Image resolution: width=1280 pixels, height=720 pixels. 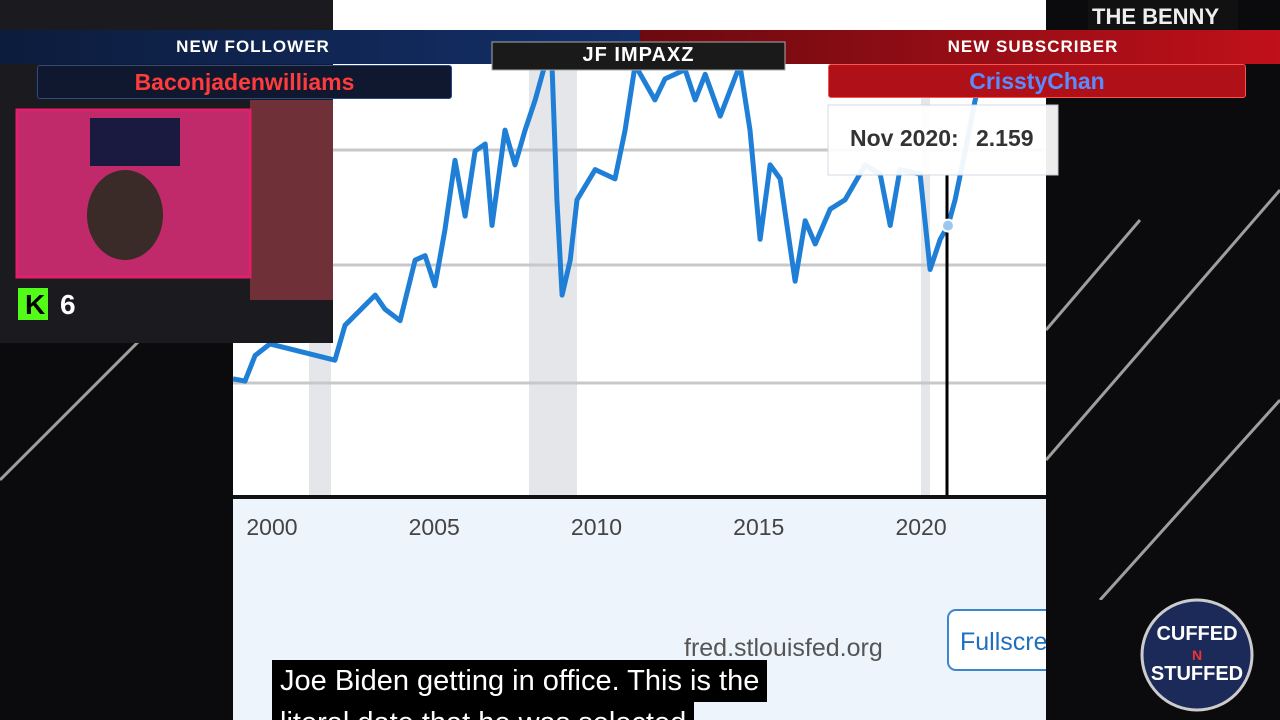 I want to click on flag, so click(x=291, y=200).